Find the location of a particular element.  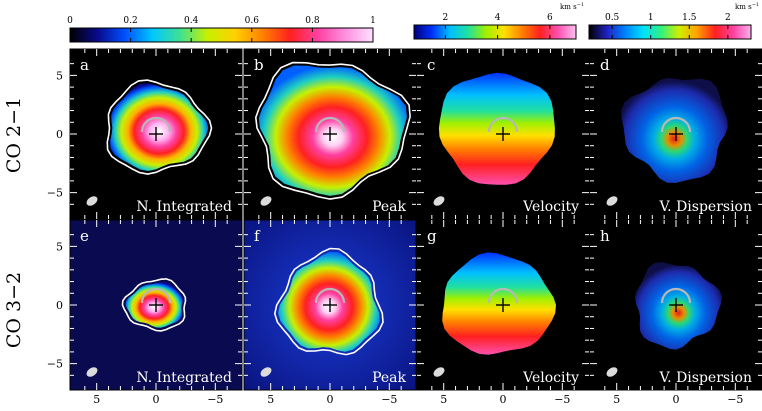

colorbar-velocity-ticks: 2 4 6 is located at coordinates (497, 26).